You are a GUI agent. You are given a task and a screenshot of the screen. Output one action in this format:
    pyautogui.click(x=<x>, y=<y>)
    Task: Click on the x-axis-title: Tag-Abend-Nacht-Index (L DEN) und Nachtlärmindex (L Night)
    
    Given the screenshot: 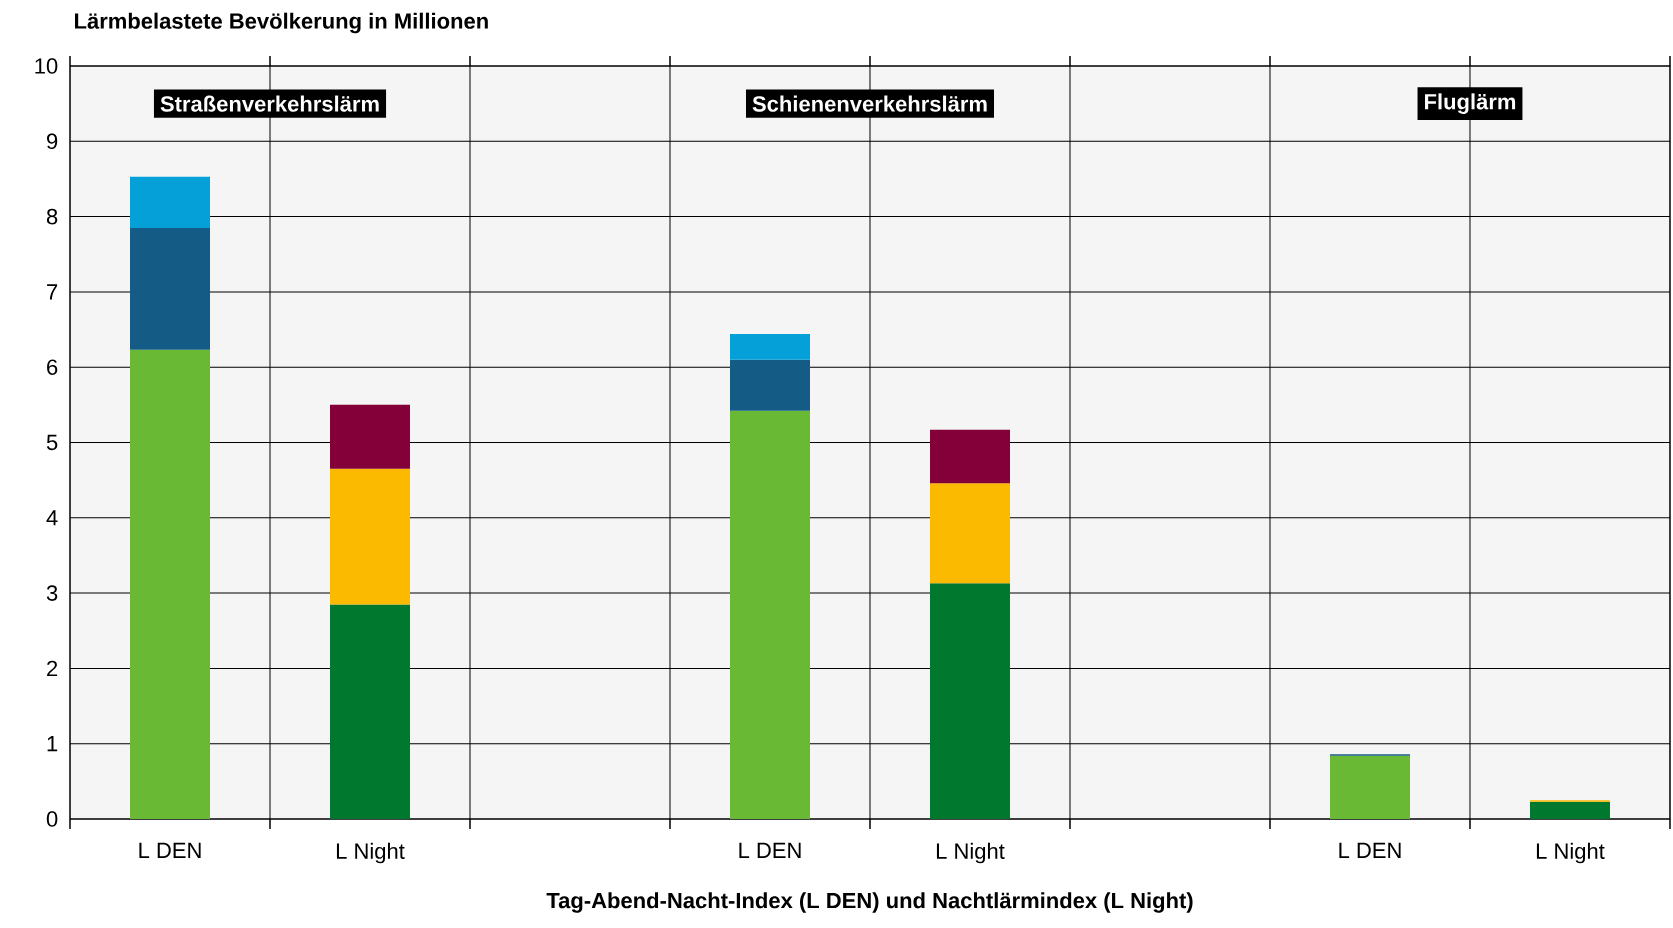 What is the action you would take?
    pyautogui.click(x=869, y=902)
    